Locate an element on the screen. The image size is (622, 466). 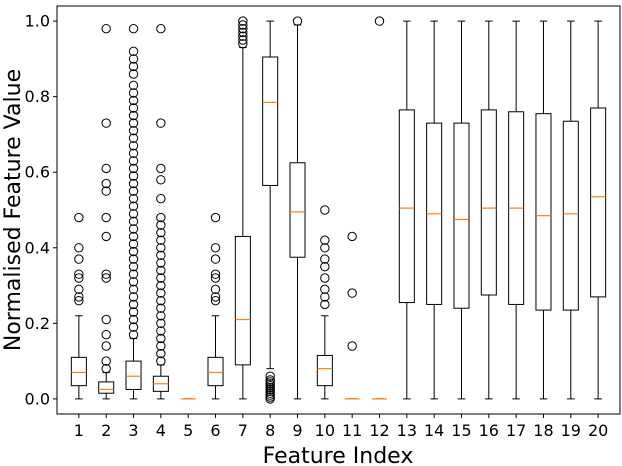
x-tick-label: 1 is located at coordinates (79, 430).